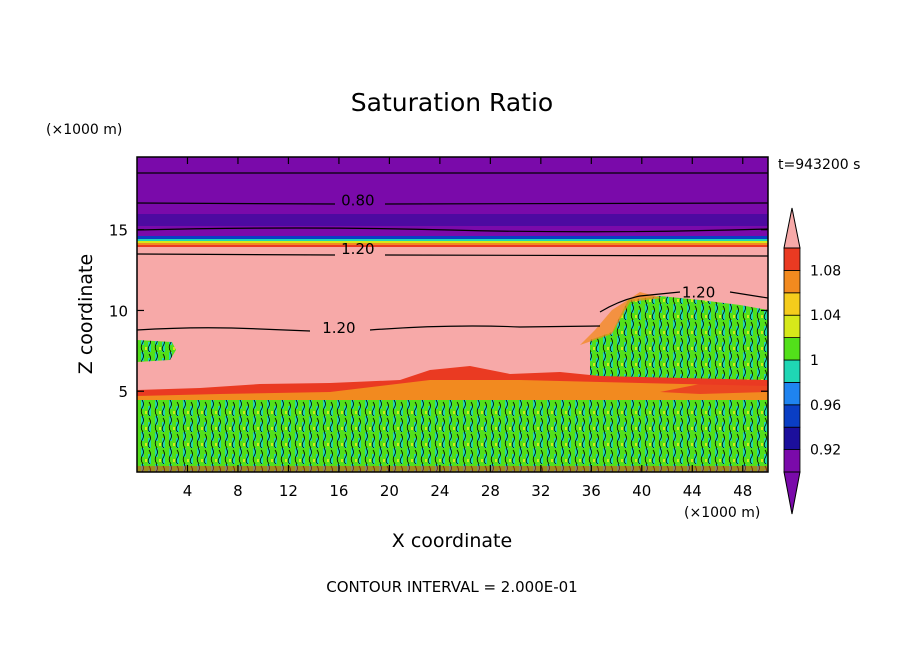  Describe the element at coordinates (368, 328) in the screenshot. I see `contour-line-1.20-mid` at that location.